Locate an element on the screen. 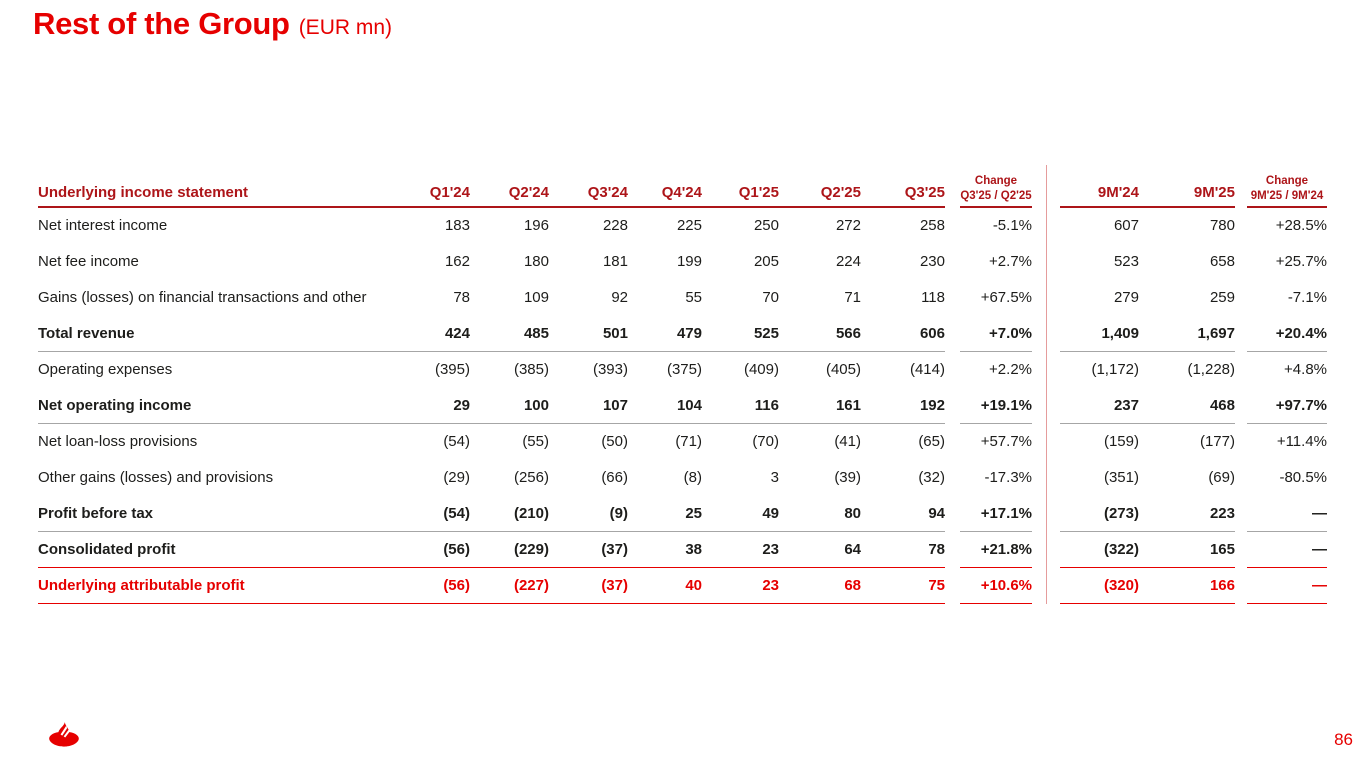 Image resolution: width=1365 pixels, height=768 pixels. row-value-change-quarter: +7.0% is located at coordinates (1010, 333).